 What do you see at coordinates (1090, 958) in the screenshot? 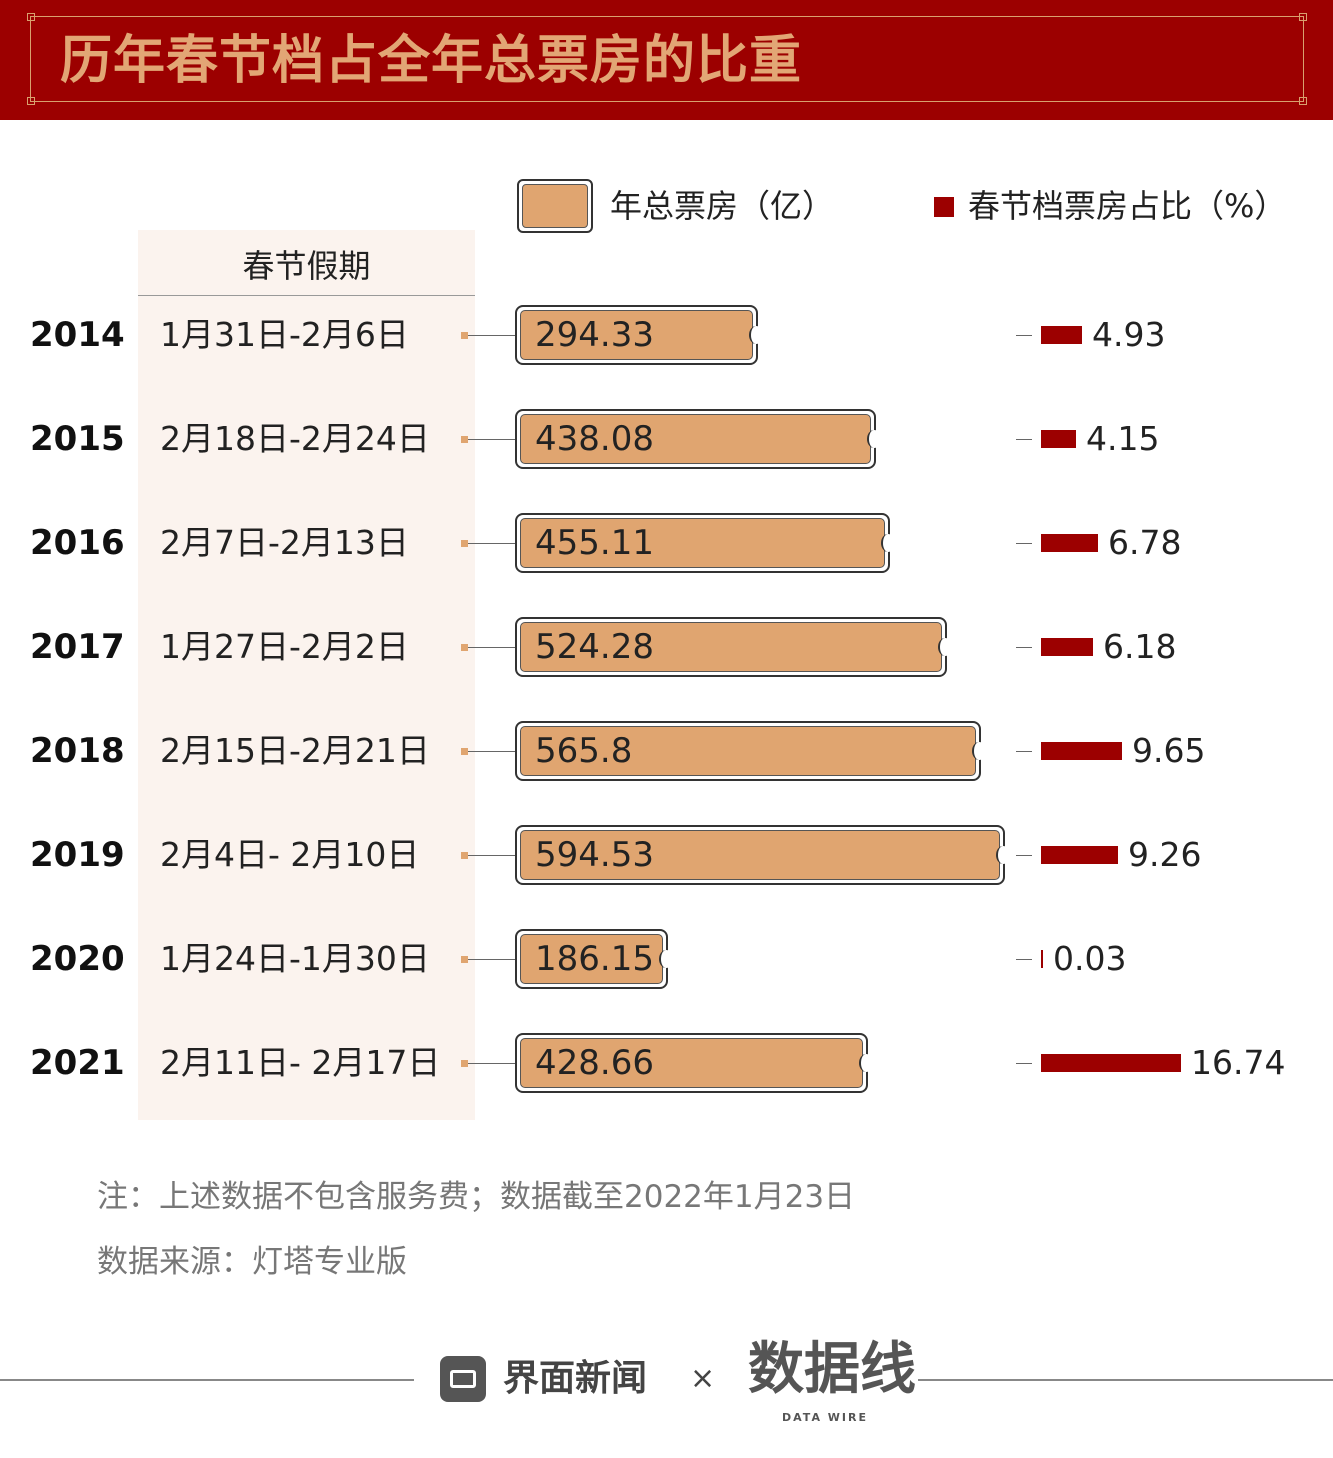
I see `share-value: 0.03` at bounding box center [1090, 958].